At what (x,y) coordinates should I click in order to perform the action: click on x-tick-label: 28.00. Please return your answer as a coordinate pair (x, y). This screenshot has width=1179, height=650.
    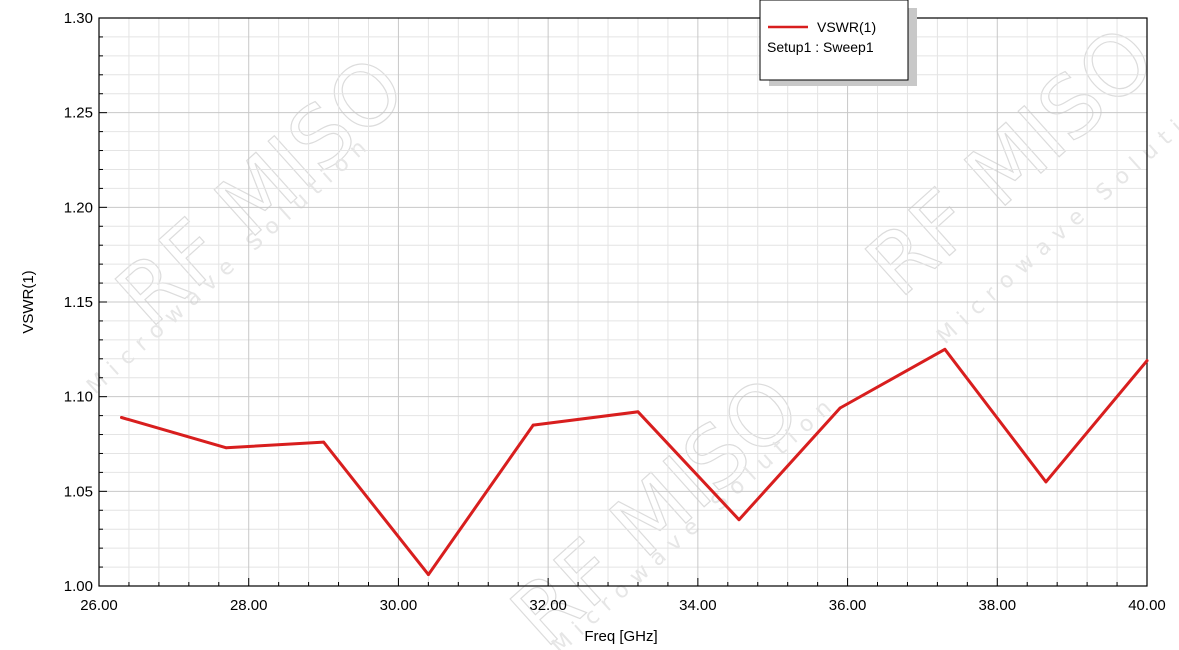
    Looking at the image, I should click on (249, 605).